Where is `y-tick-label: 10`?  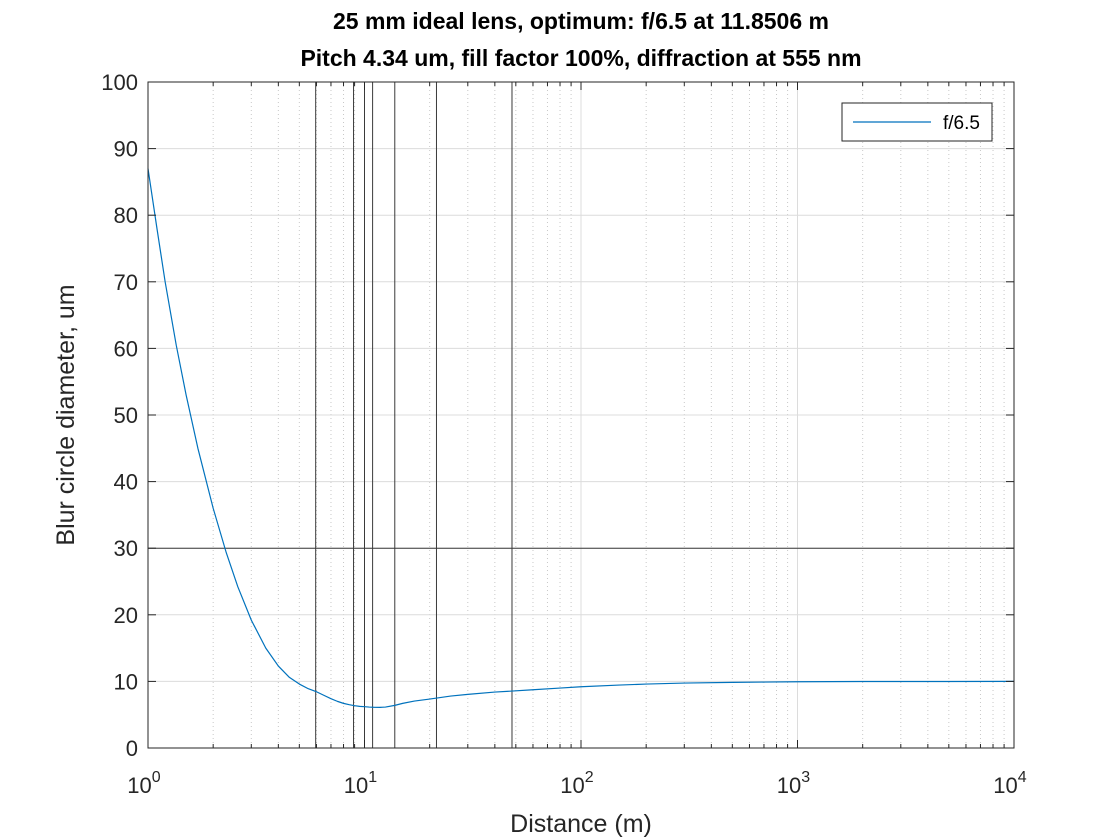 y-tick-label: 10 is located at coordinates (126, 681).